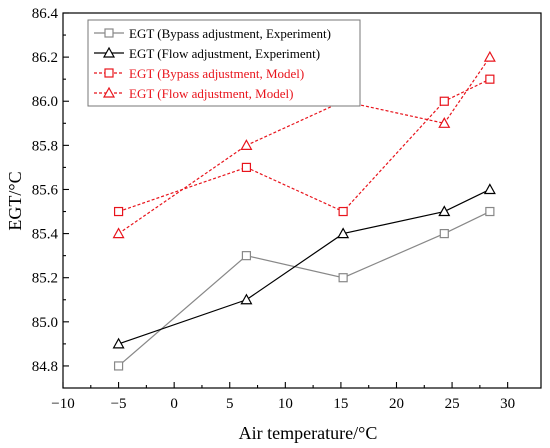 This screenshot has height=448, width=550. Describe the element at coordinates (230, 404) in the screenshot. I see `x-tick-label: 5` at that location.